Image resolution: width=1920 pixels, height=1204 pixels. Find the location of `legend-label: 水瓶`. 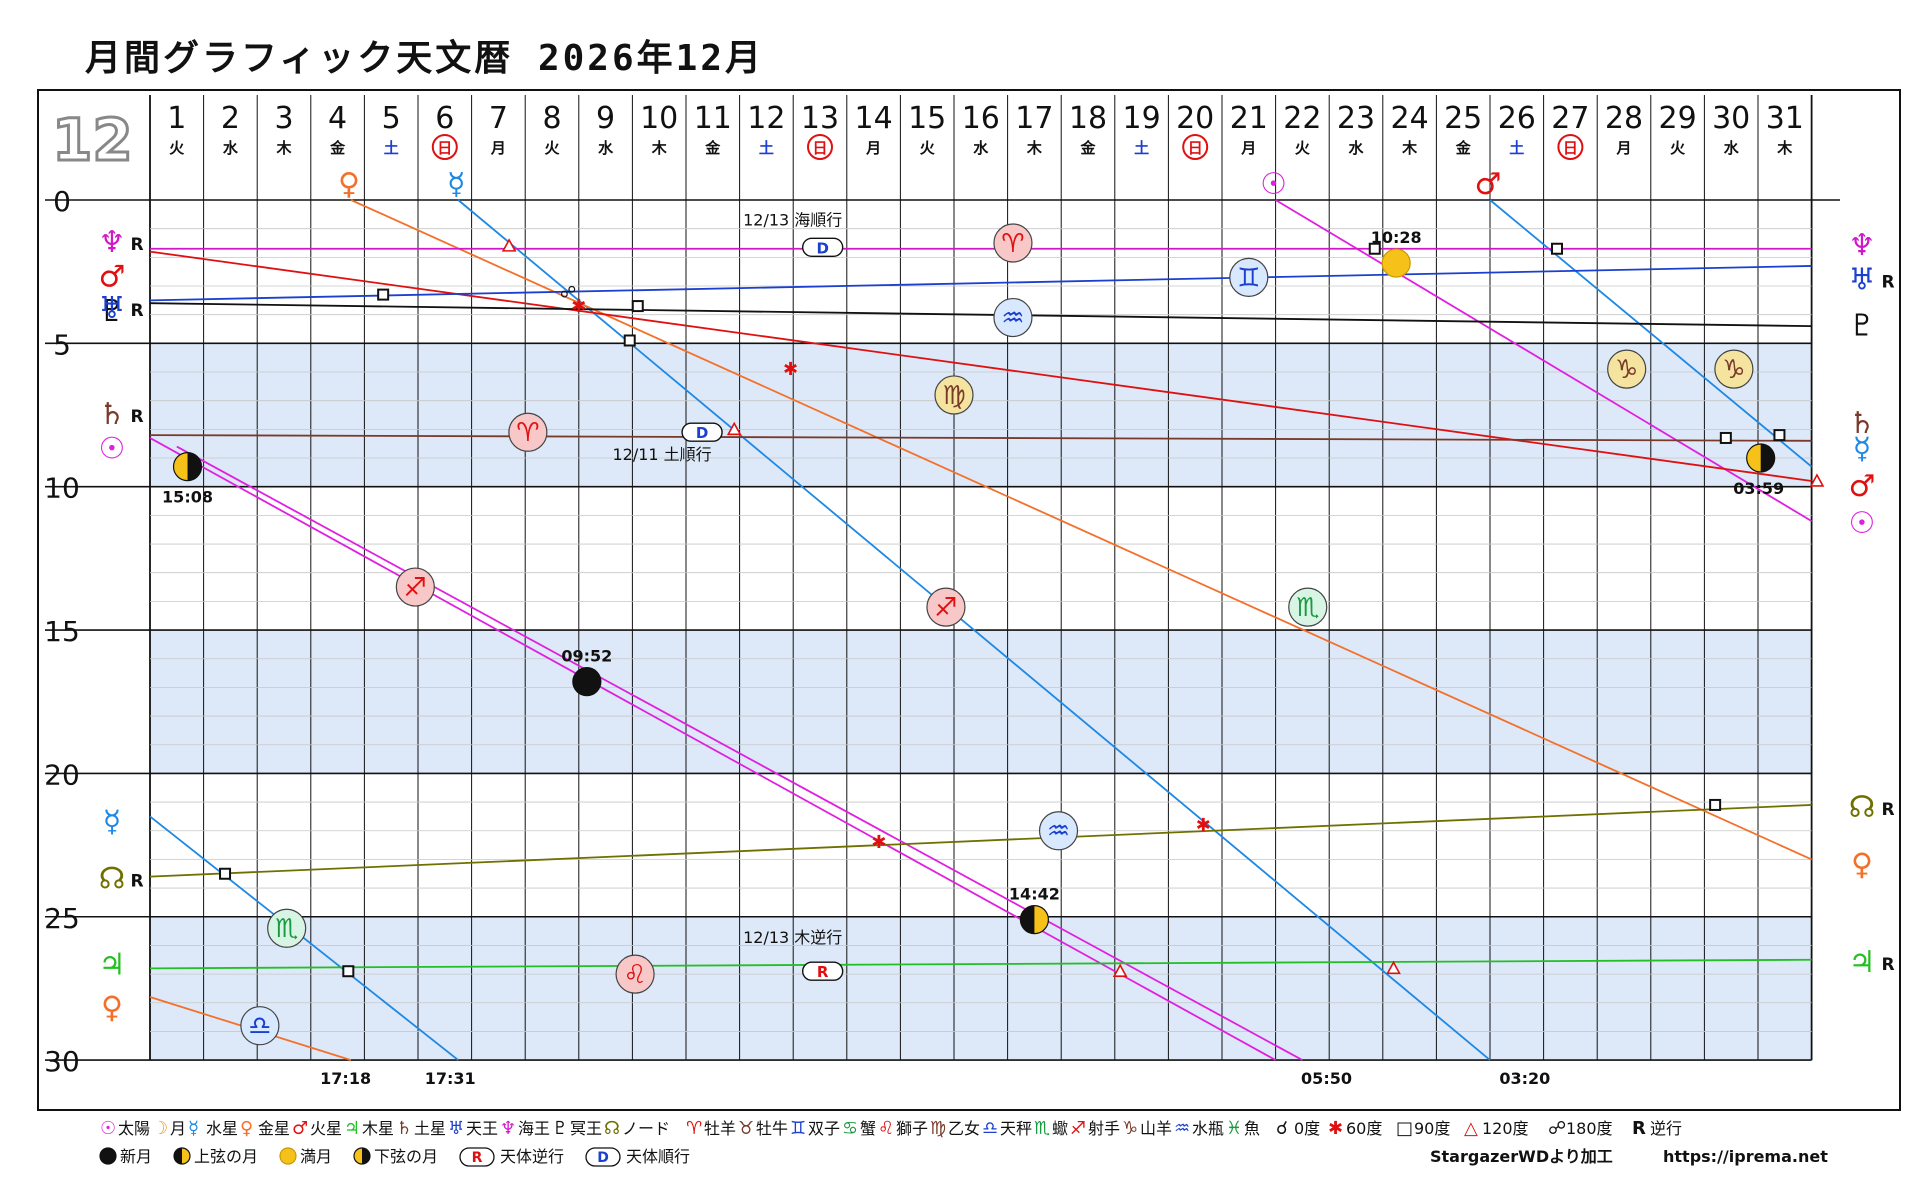

legend-label: 水瓶 is located at coordinates (1208, 1128).